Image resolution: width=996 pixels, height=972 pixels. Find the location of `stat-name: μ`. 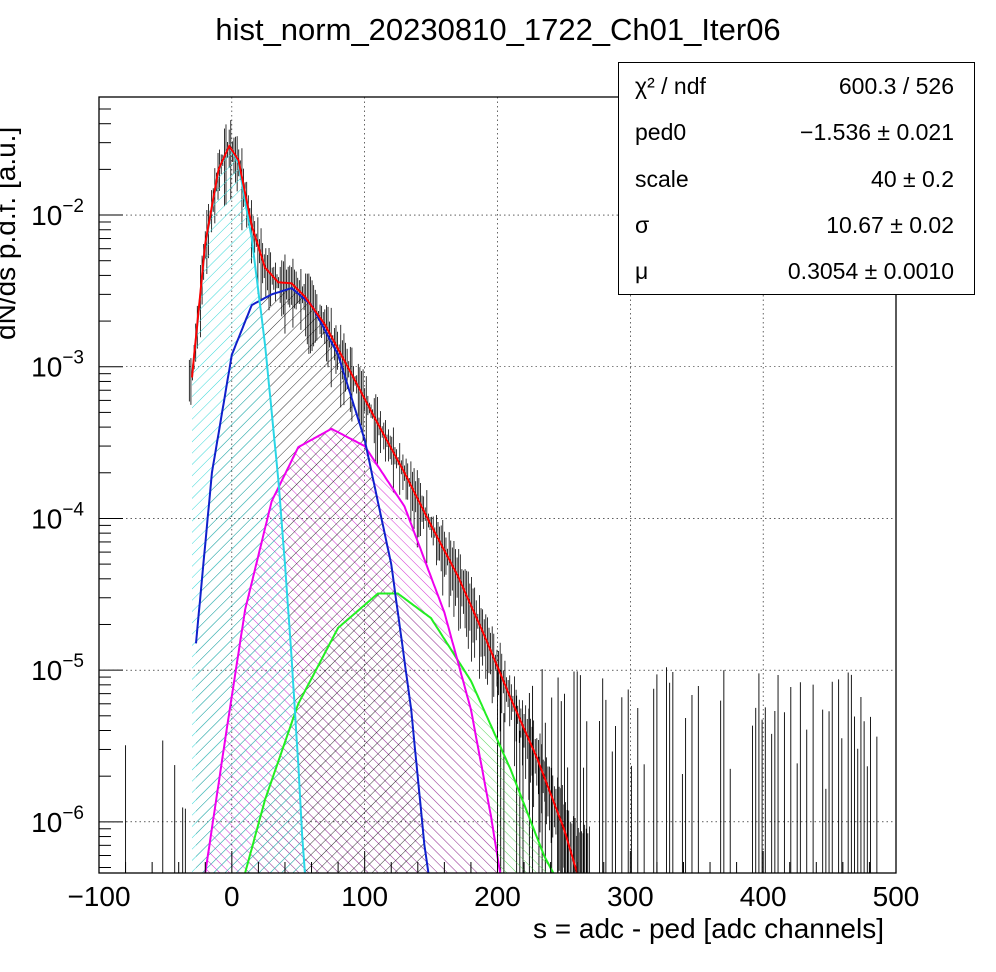

stat-name: μ is located at coordinates (642, 271).